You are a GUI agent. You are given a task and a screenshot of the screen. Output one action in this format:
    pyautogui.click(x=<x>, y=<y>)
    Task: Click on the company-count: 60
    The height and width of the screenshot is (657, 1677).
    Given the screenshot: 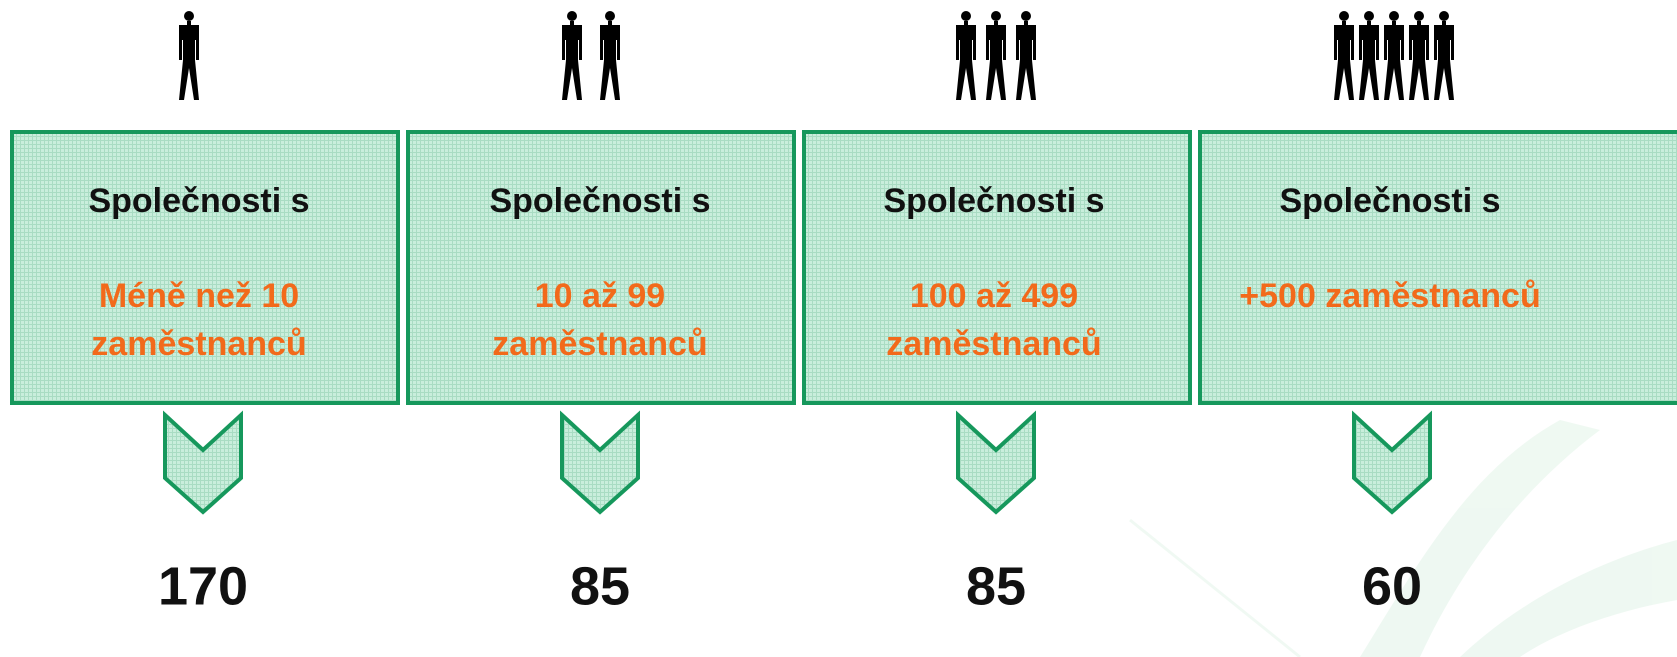 What is the action you would take?
    pyautogui.click(x=1392, y=586)
    